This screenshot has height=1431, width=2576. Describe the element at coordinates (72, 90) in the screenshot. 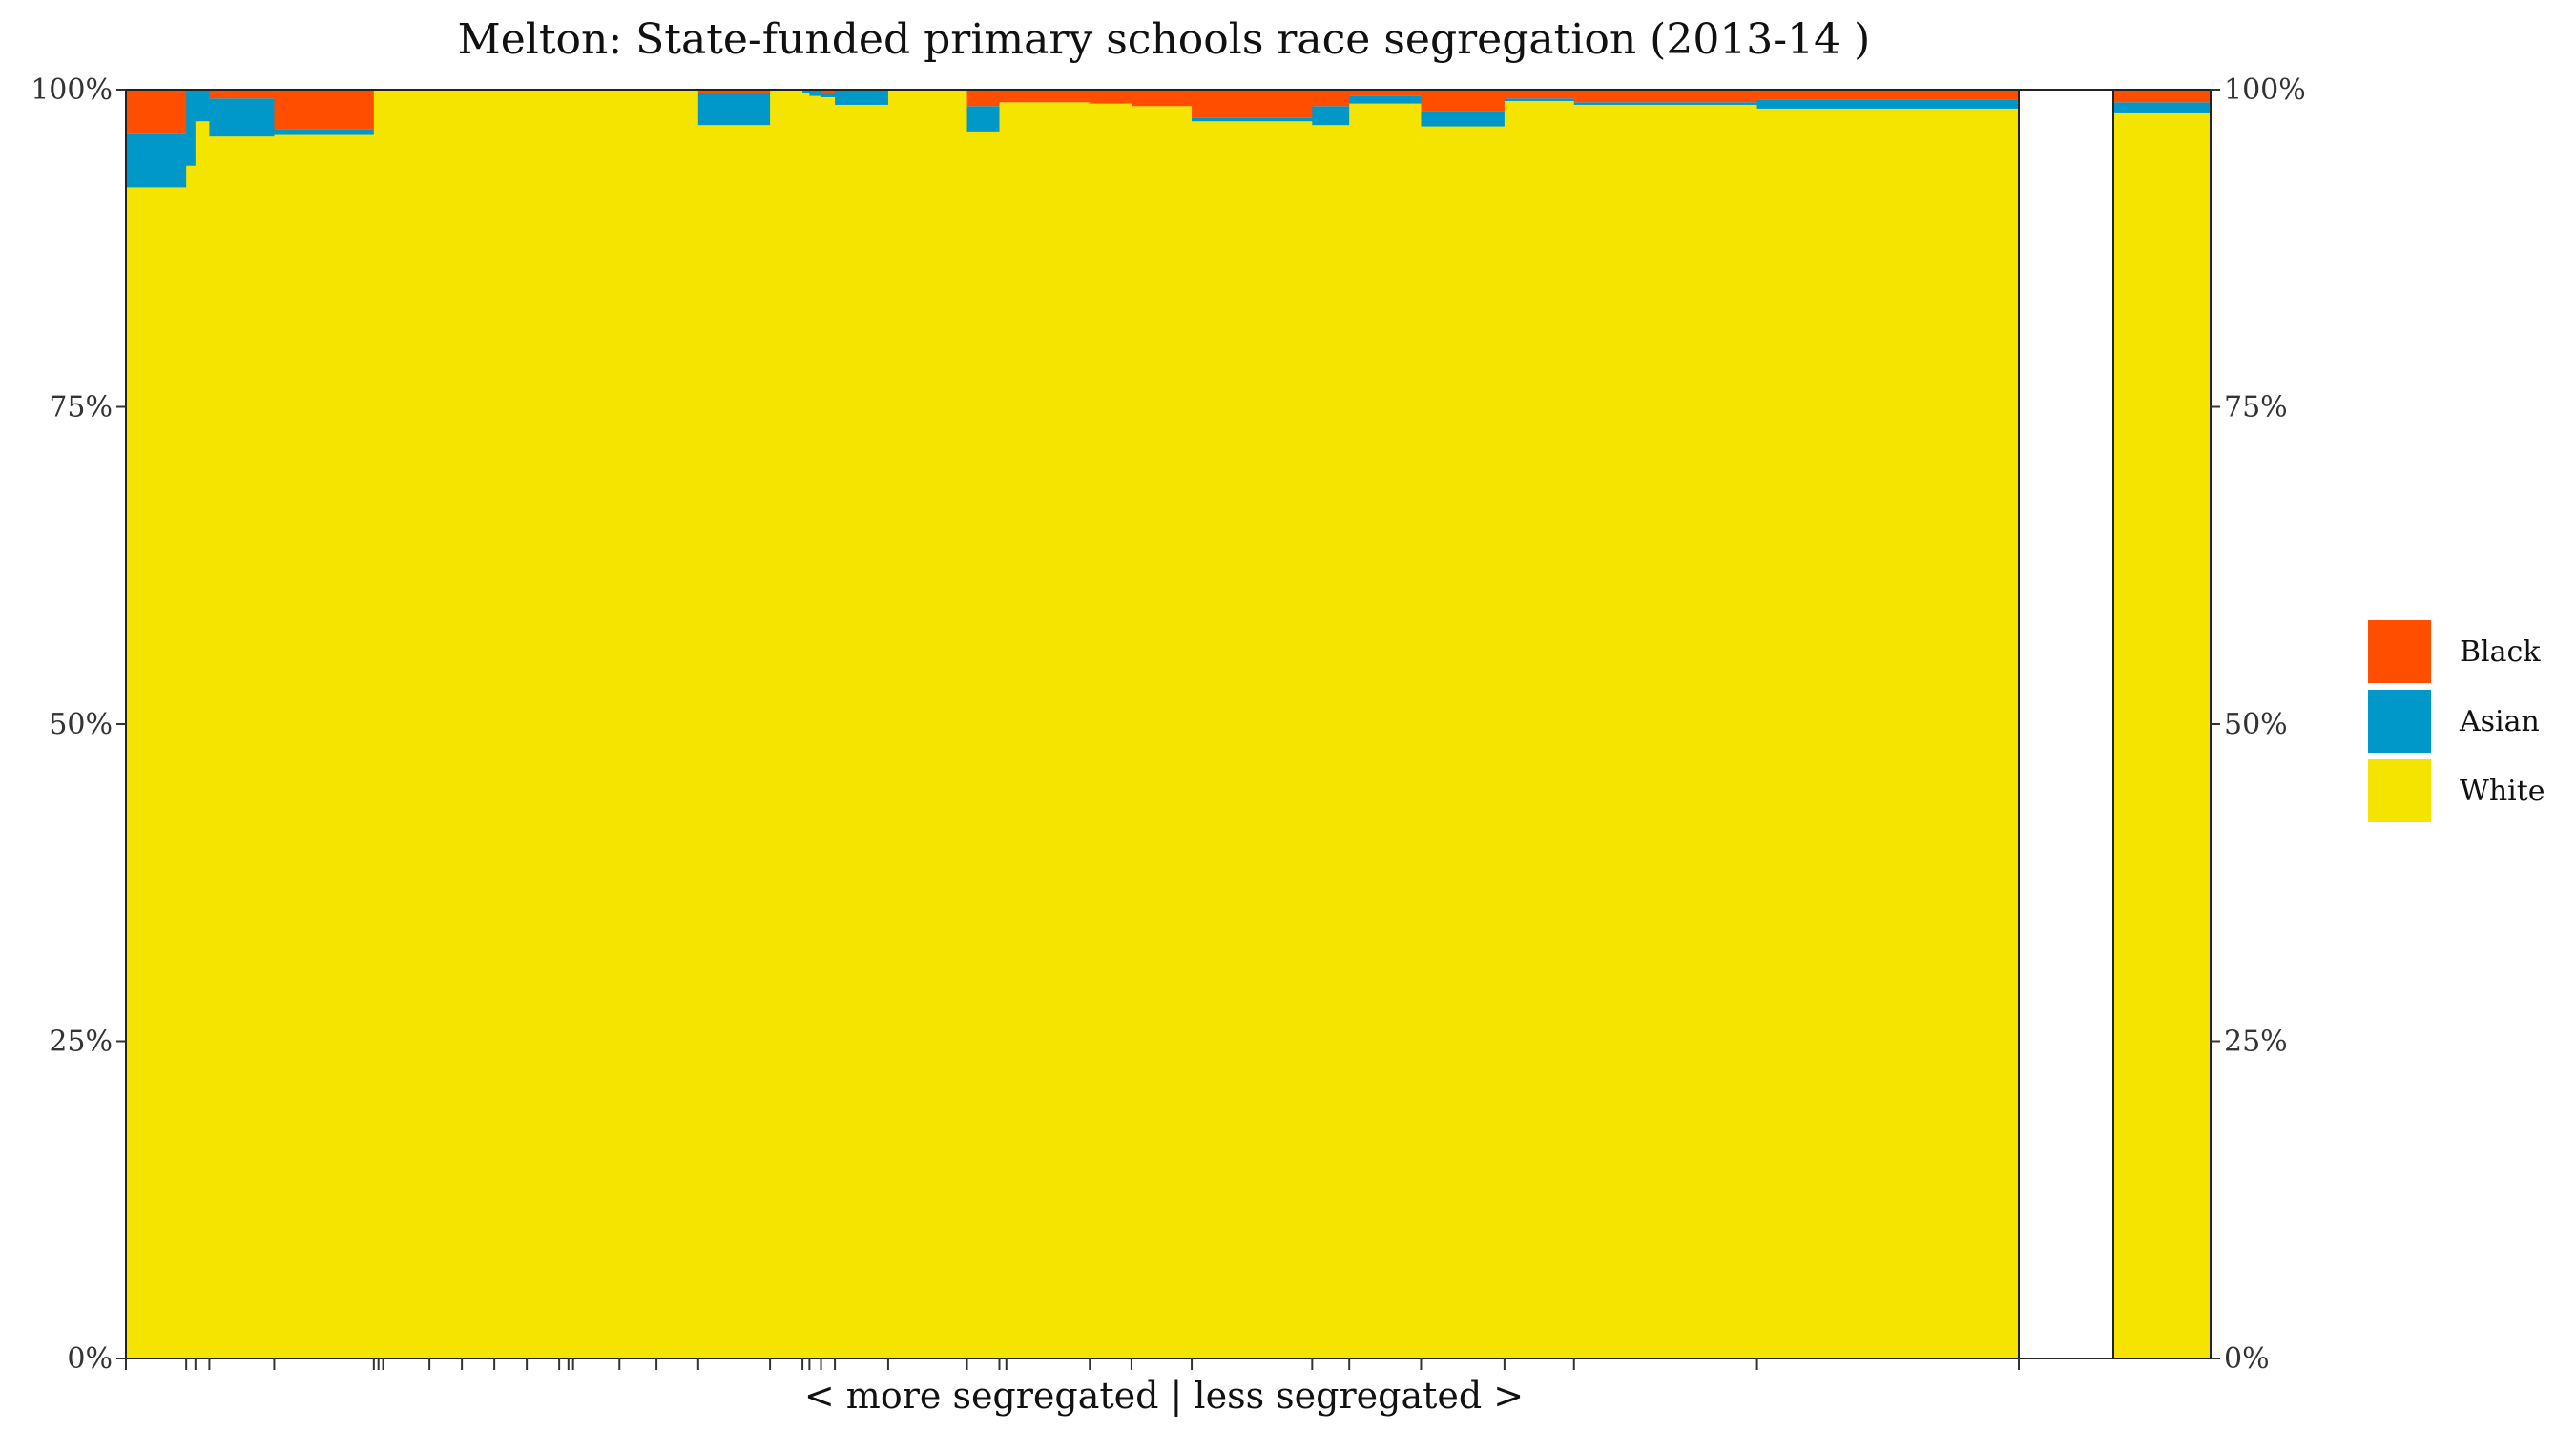

I see `y-tick-label-left: 100%` at that location.